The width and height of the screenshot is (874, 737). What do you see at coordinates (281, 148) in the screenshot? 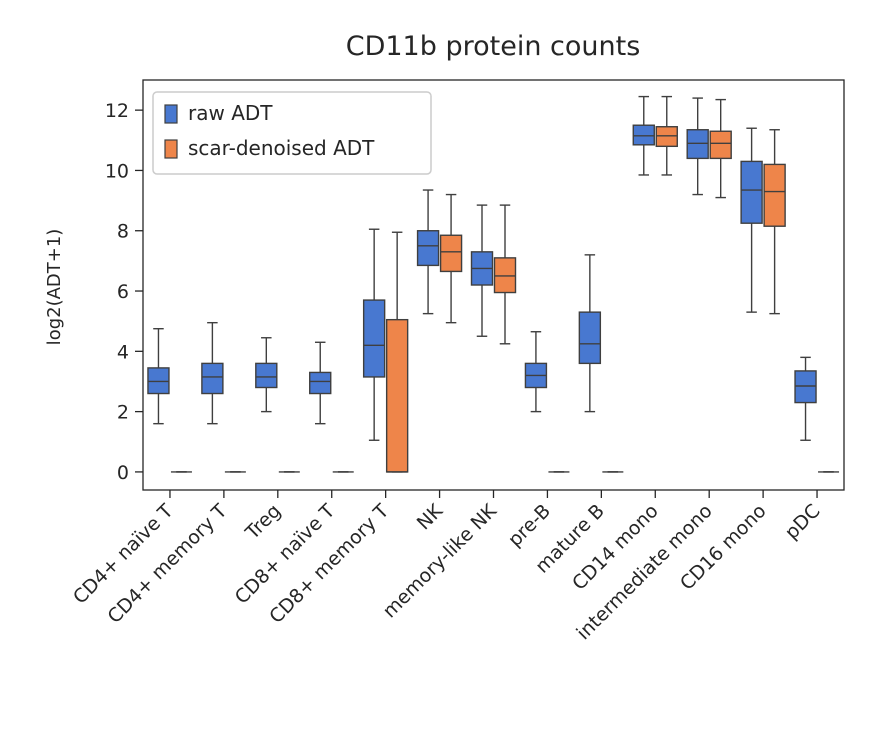
I see `legend-label-1: scar-denoised ADT` at bounding box center [281, 148].